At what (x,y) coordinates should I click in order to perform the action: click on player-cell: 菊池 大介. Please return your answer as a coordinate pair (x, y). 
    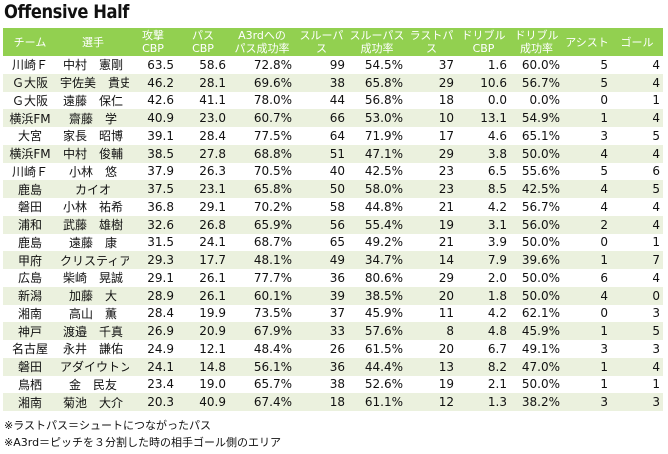
    Looking at the image, I should click on (93, 402).